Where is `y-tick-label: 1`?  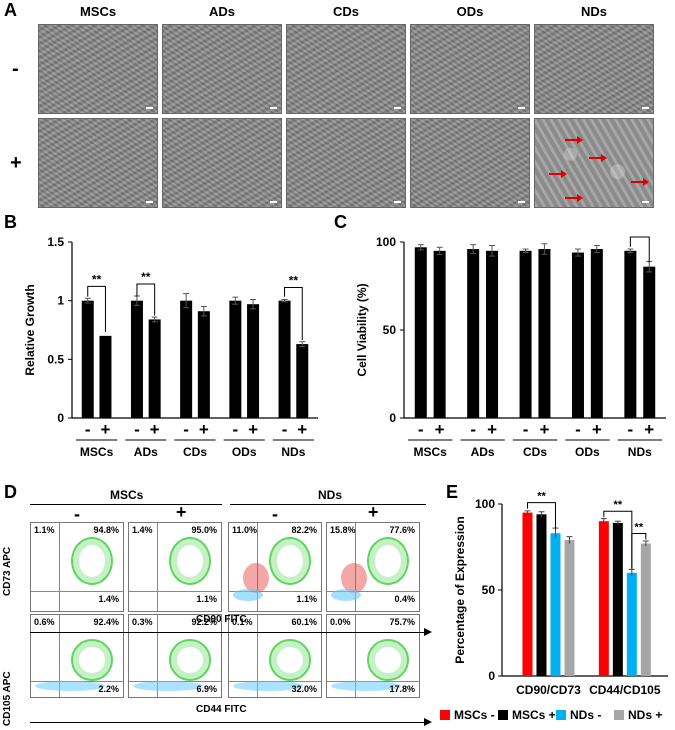
y-tick-label: 1 is located at coordinates (60, 301).